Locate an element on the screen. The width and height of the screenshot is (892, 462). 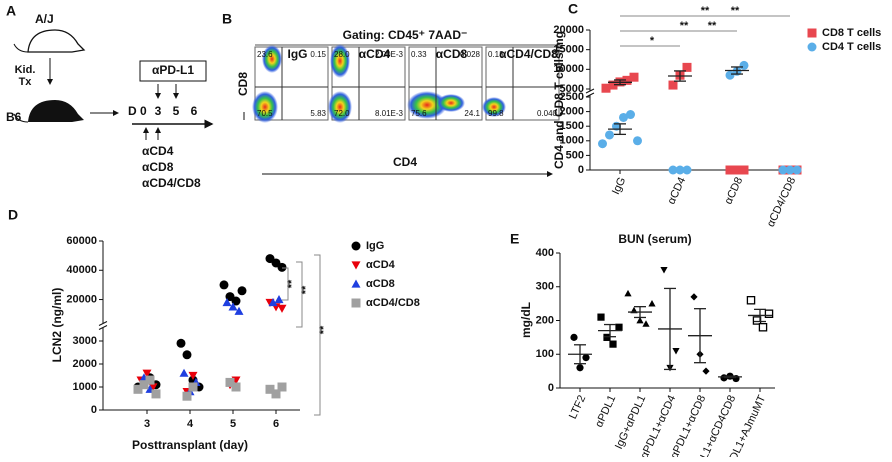
panel-letter: A is located at coordinates (11, 11).